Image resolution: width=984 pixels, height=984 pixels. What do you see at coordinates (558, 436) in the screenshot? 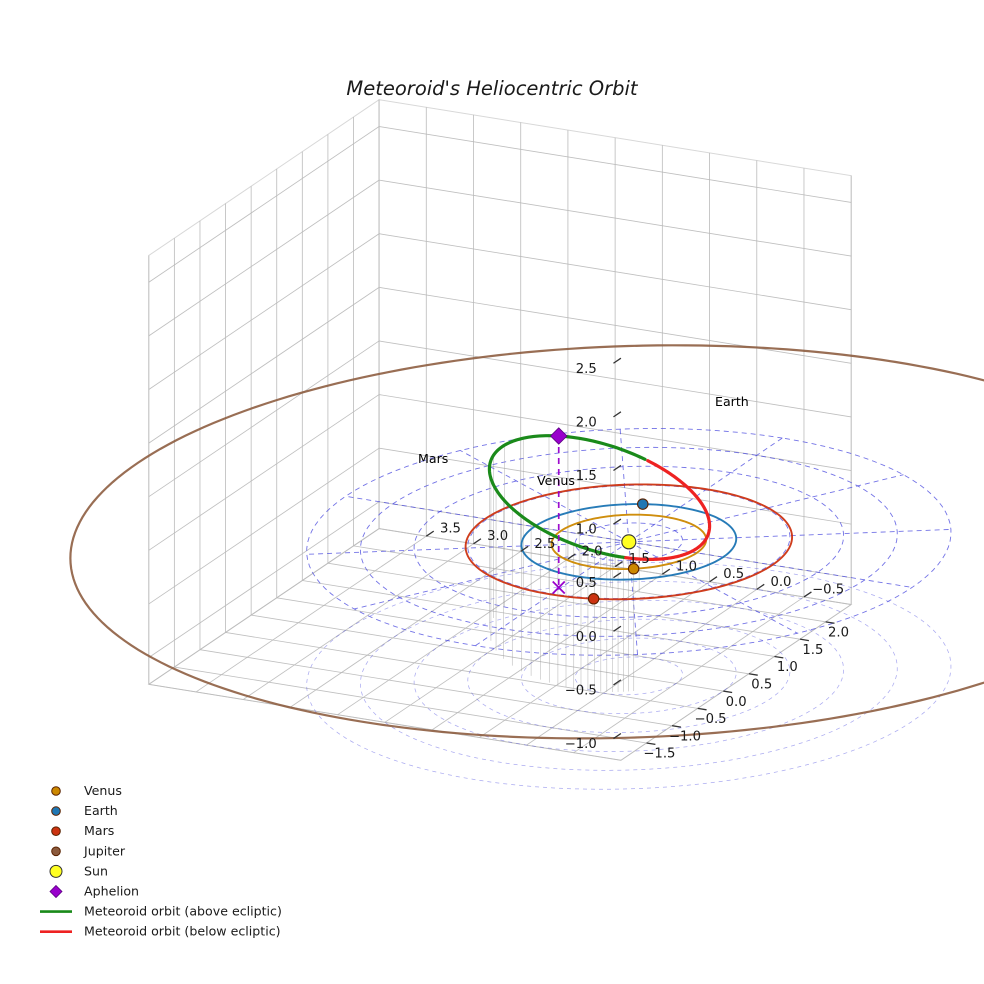
I see `aphelion-diamond` at bounding box center [558, 436].